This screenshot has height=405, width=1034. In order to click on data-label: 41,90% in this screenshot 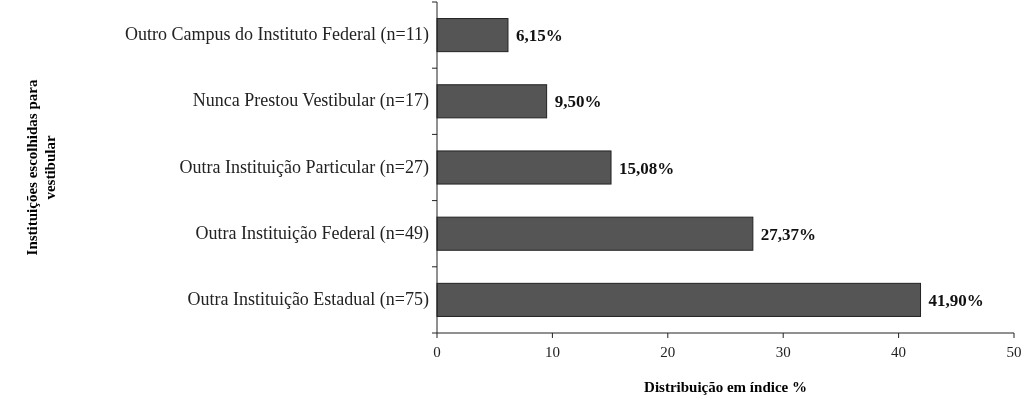, I will do `click(956, 300)`.